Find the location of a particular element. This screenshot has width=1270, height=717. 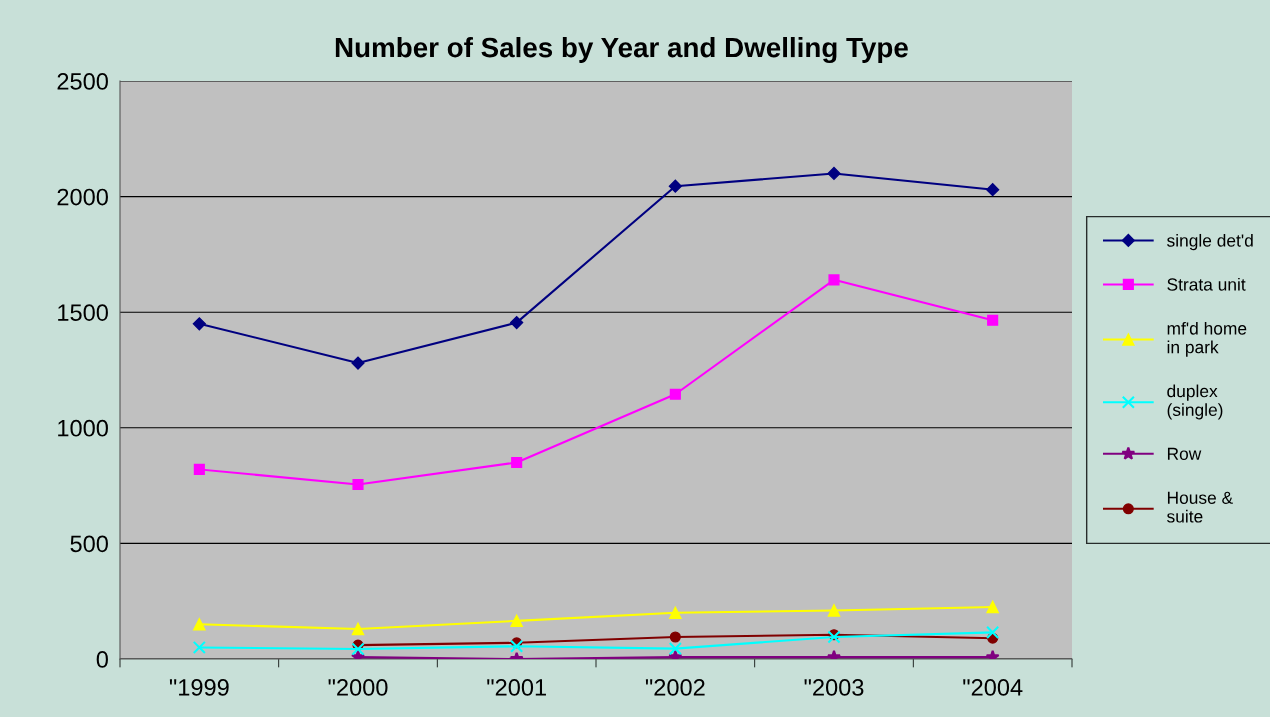

legend-label: Strata unit is located at coordinates (1206, 284).